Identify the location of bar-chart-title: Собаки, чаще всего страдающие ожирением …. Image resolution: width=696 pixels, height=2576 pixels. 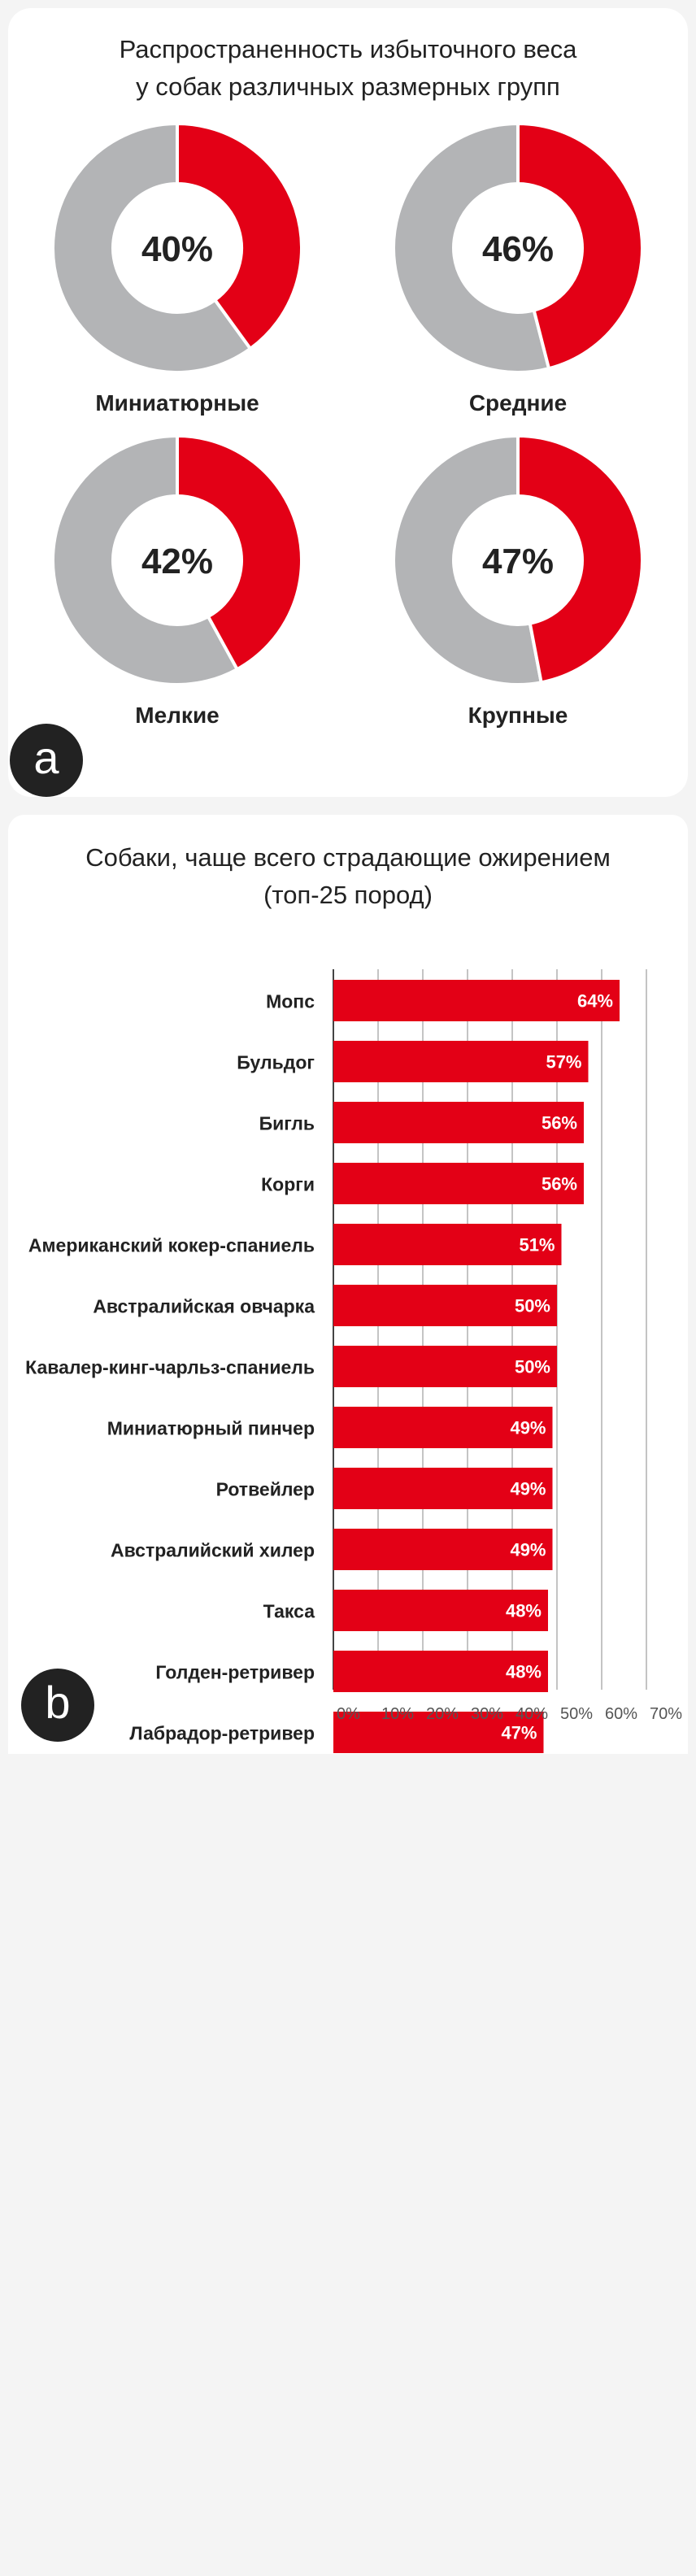
(348, 876).